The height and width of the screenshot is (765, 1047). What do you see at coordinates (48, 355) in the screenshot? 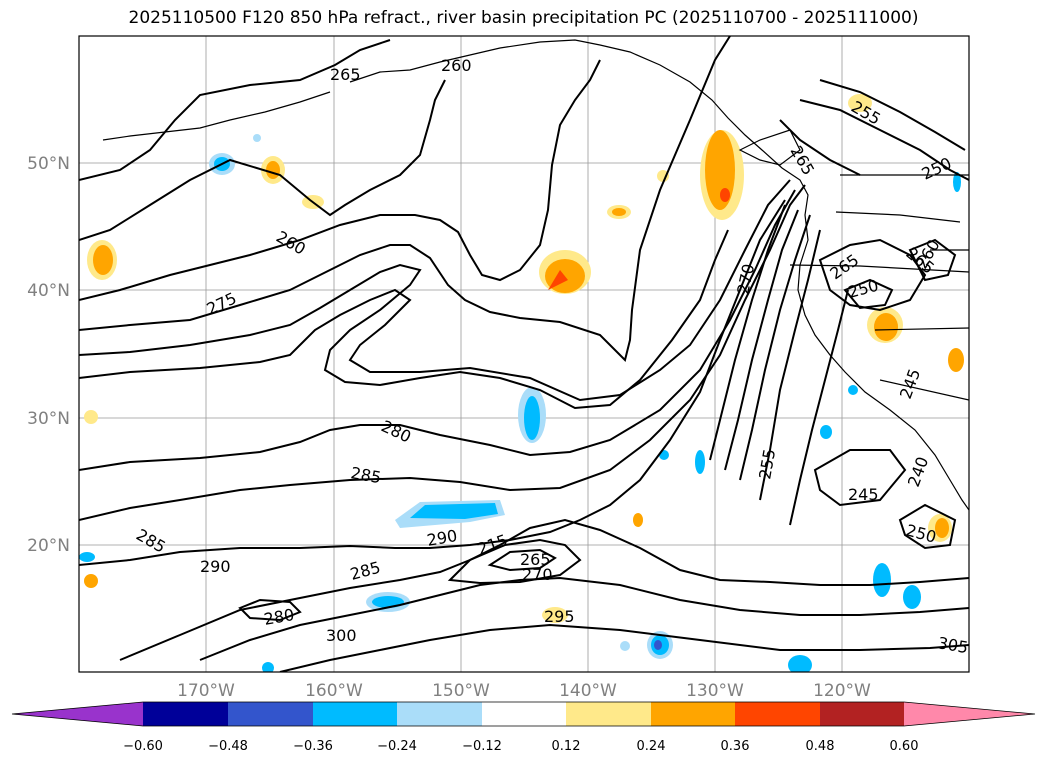
I see `latitude-labels: 50°N 40°N 30°N 20°N` at bounding box center [48, 355].